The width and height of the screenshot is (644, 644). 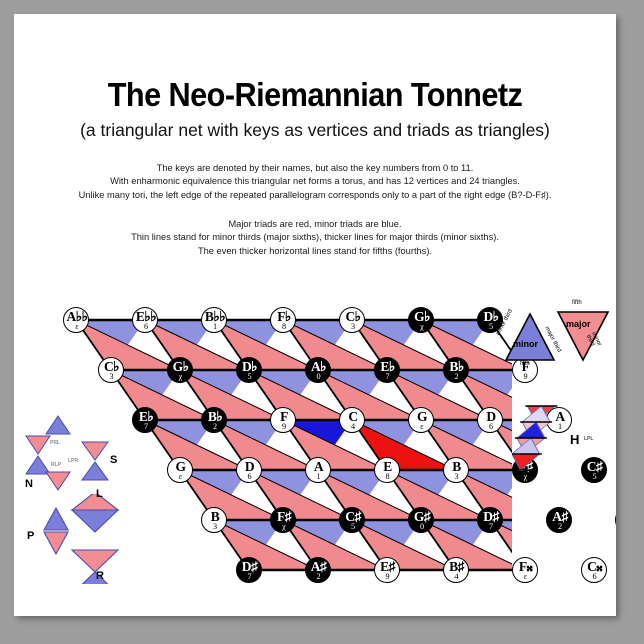 I want to click on tonnetz-vertex: B♭♭ 1, so click(x=214, y=320).